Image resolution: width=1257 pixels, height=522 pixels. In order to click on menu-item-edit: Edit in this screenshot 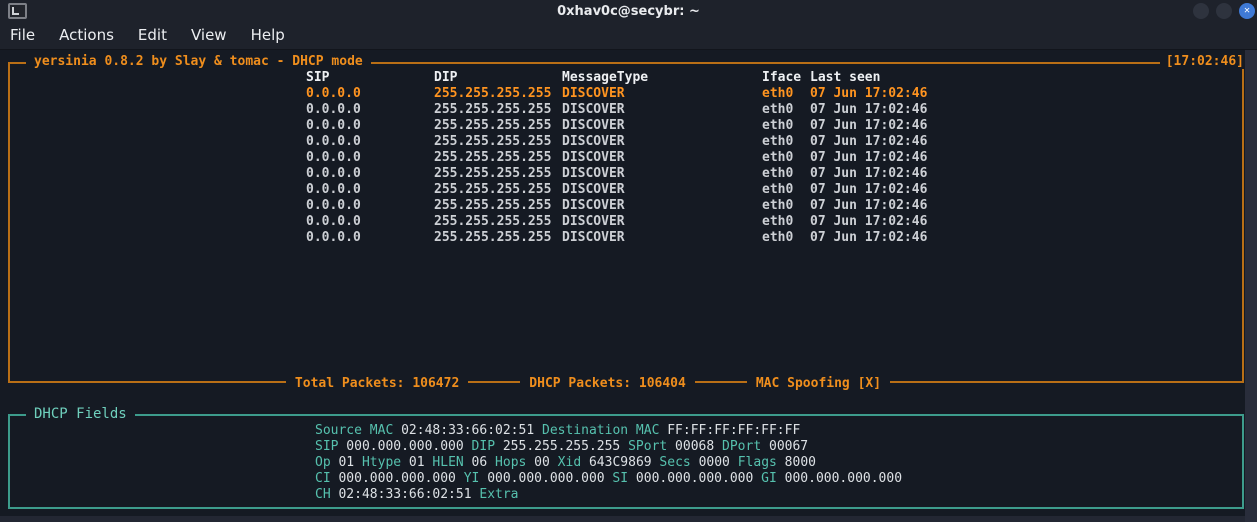, I will do `click(152, 34)`.